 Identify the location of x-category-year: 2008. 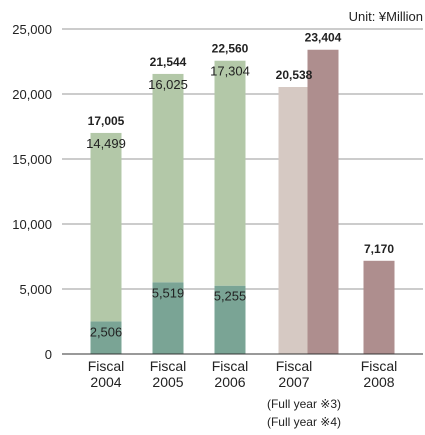
(378, 382).